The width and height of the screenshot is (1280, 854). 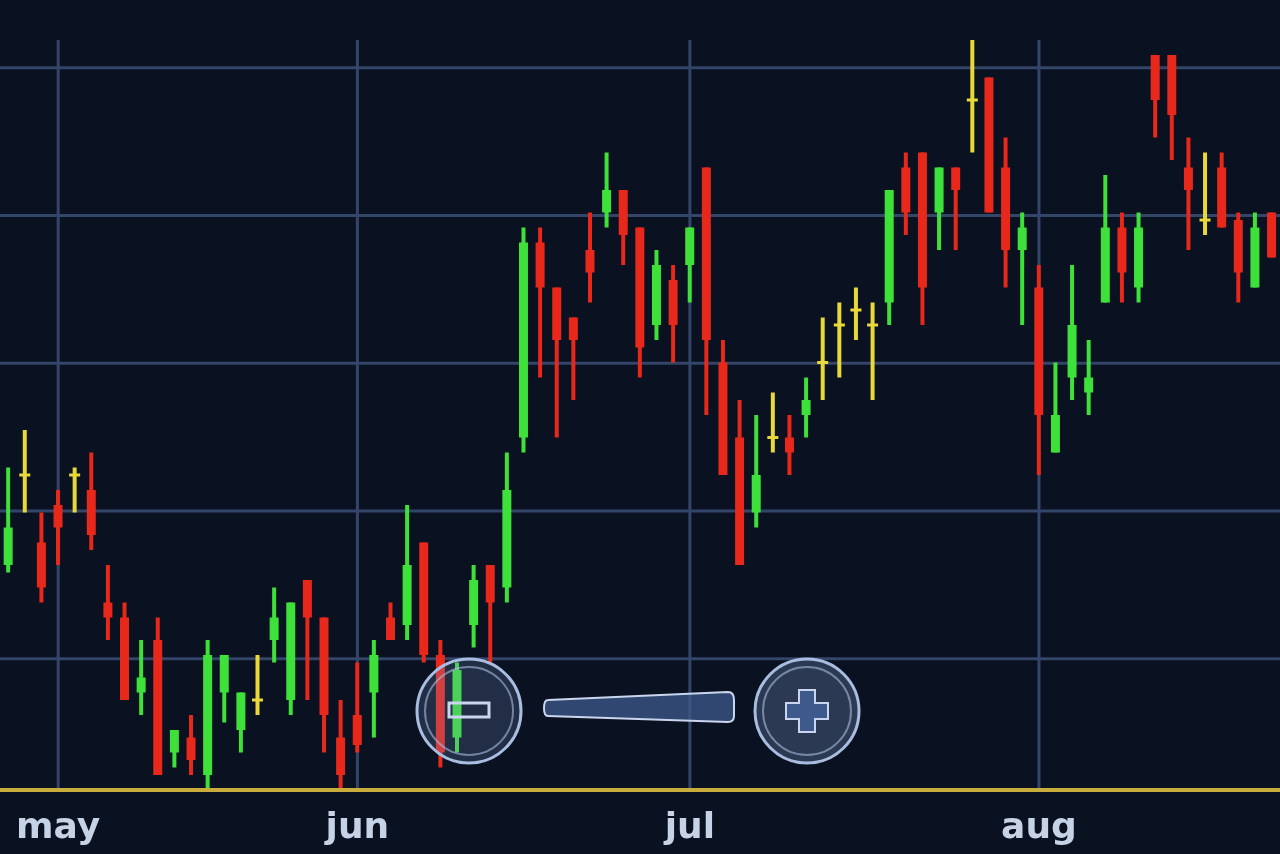 What do you see at coordinates (689, 825) in the screenshot?
I see `x-tick-label: jul` at bounding box center [689, 825].